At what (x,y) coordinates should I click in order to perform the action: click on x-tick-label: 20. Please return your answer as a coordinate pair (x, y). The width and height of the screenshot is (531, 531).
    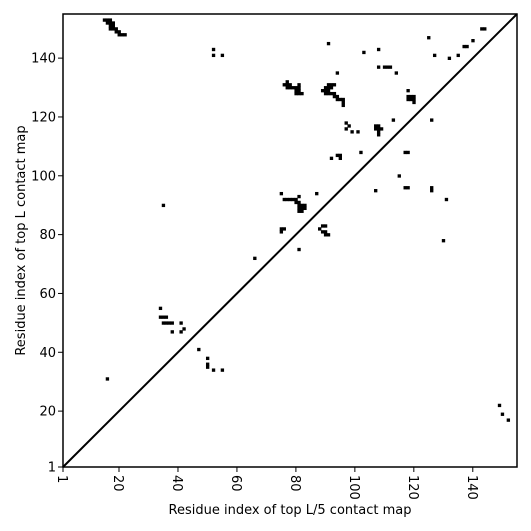
    Looking at the image, I should click on (117, 483).